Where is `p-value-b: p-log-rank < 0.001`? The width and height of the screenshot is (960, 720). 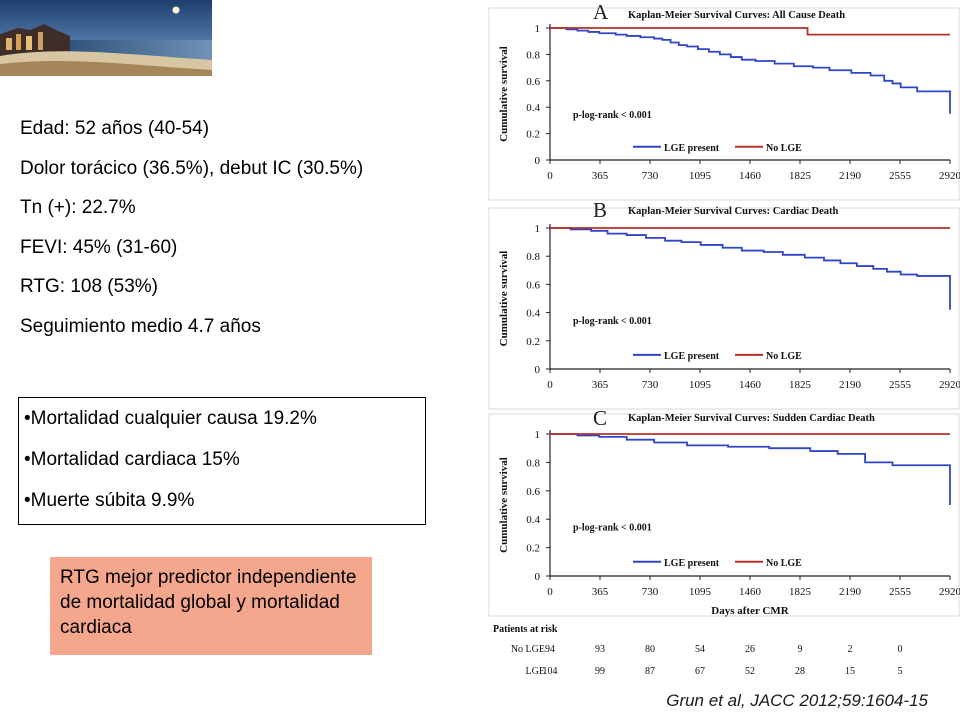
p-value-b: p-log-rank < 0.001 is located at coordinates (612, 321).